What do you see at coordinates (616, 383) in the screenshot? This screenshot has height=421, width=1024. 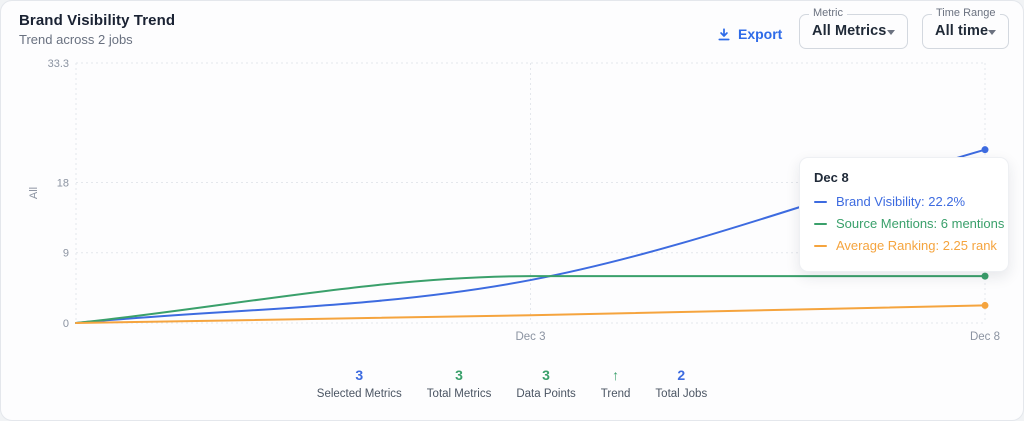 I see `stat-trend: ↑ Trend` at bounding box center [616, 383].